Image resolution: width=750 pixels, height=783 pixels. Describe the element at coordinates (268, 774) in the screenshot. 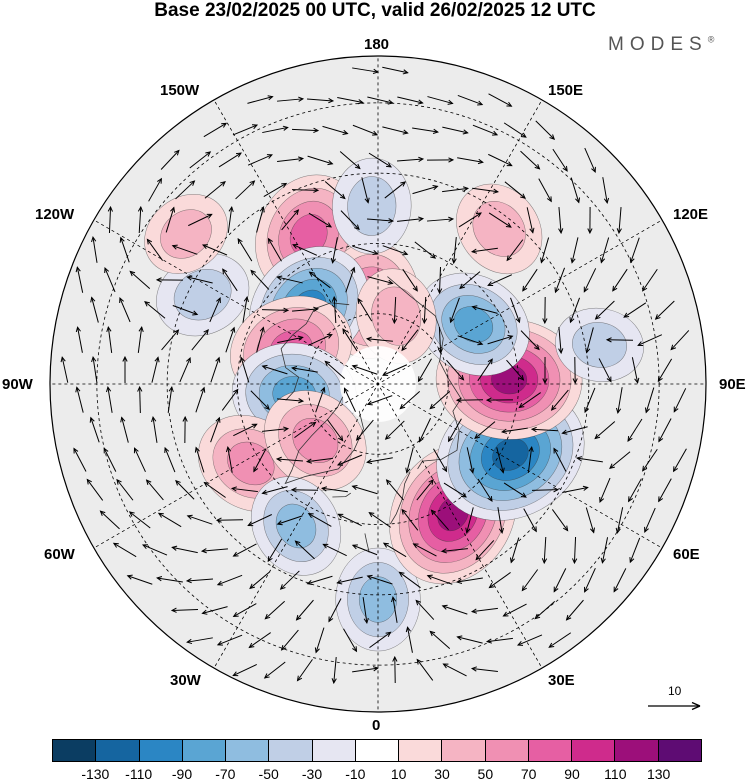

I see `colorbar-tick-label: -50` at that location.